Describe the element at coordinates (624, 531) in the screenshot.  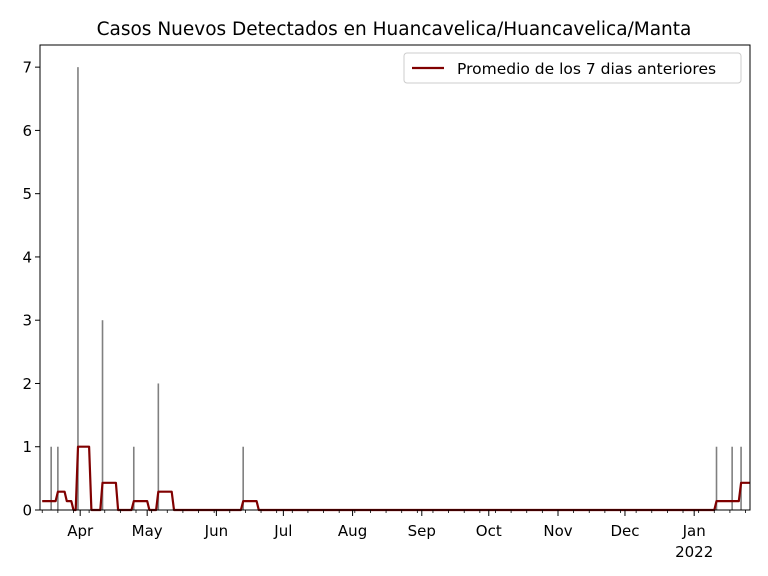
I see `x-tick-label: Dec` at that location.